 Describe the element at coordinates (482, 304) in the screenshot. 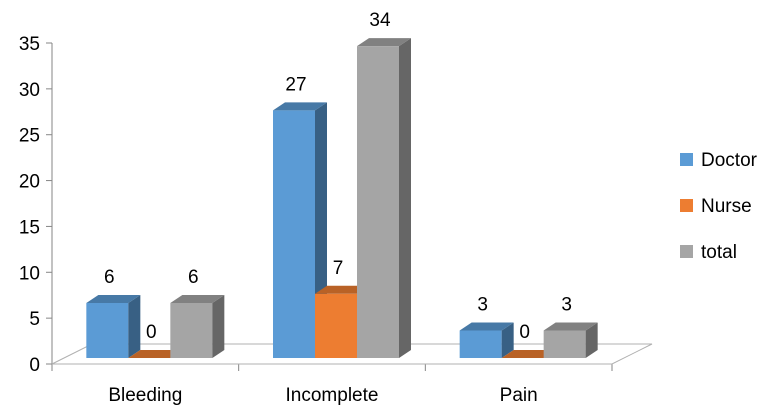

I see `data-label-doctor-pain: 3` at that location.